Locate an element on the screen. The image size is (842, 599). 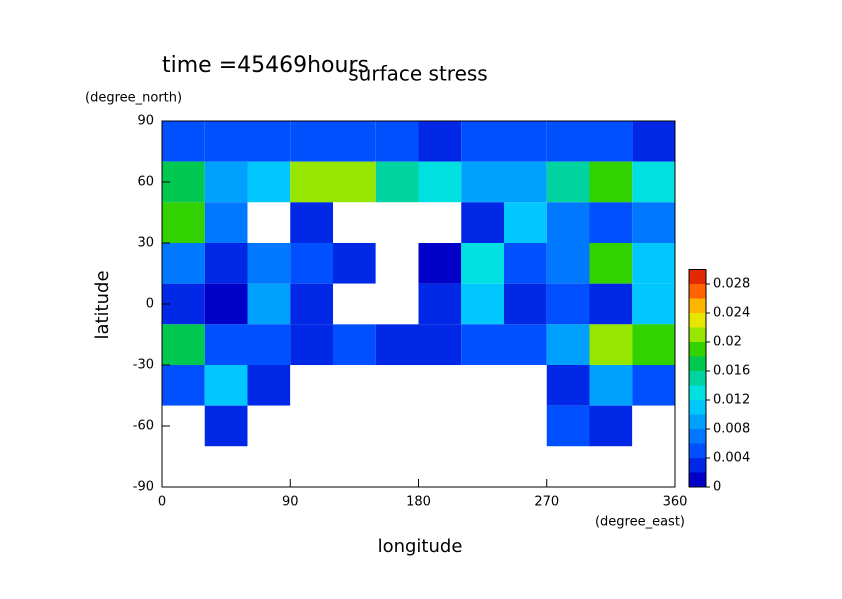
y-tick-label: 30 is located at coordinates (145, 243).